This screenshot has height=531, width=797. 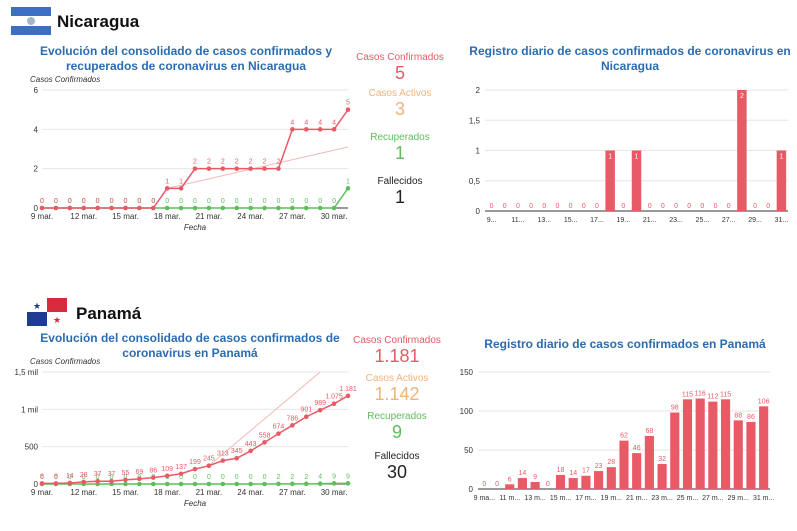 I want to click on active-value: 1.142, so click(x=397, y=394).